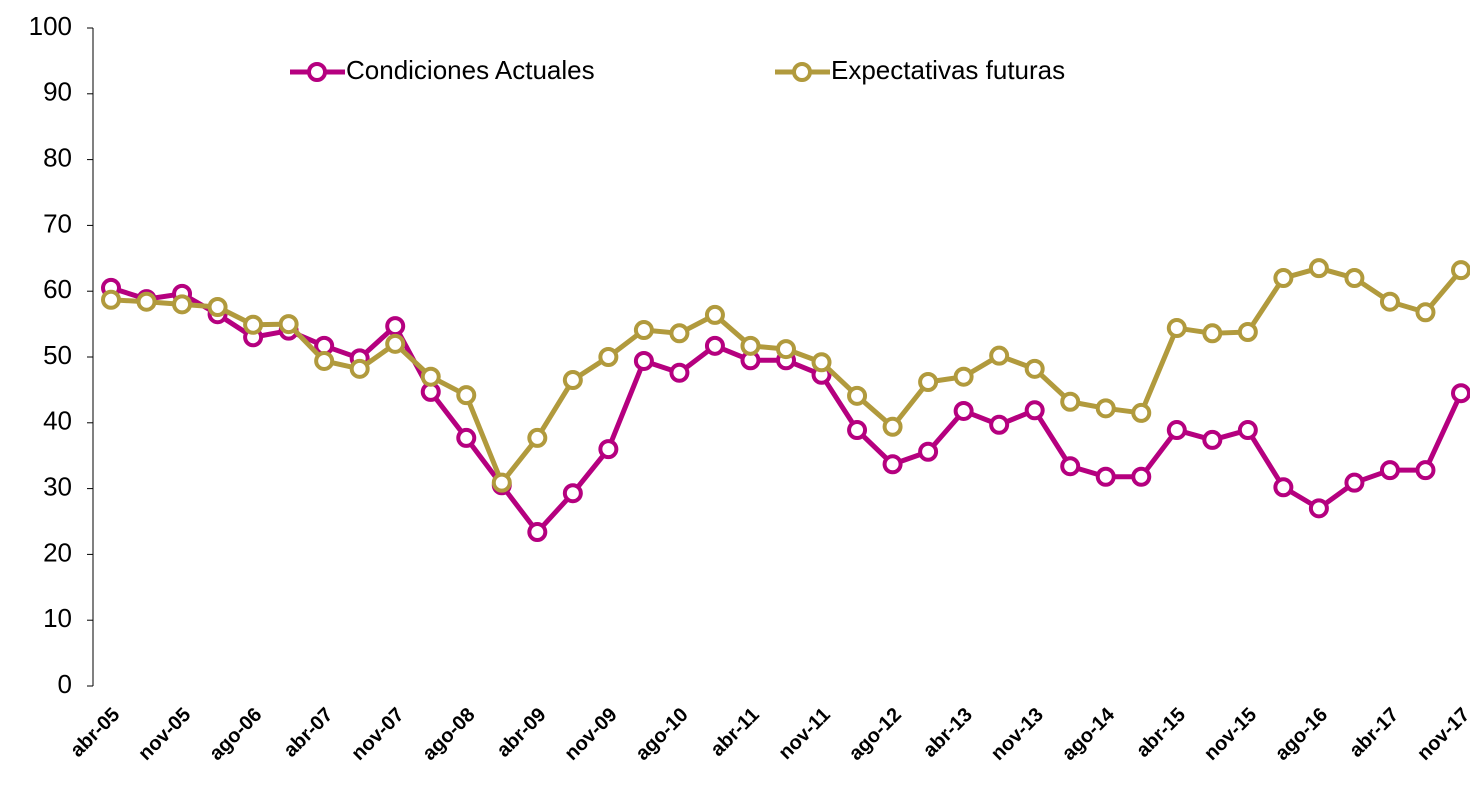 The height and width of the screenshot is (793, 1470). I want to click on x-tick-label: abr-09, so click(522, 733).